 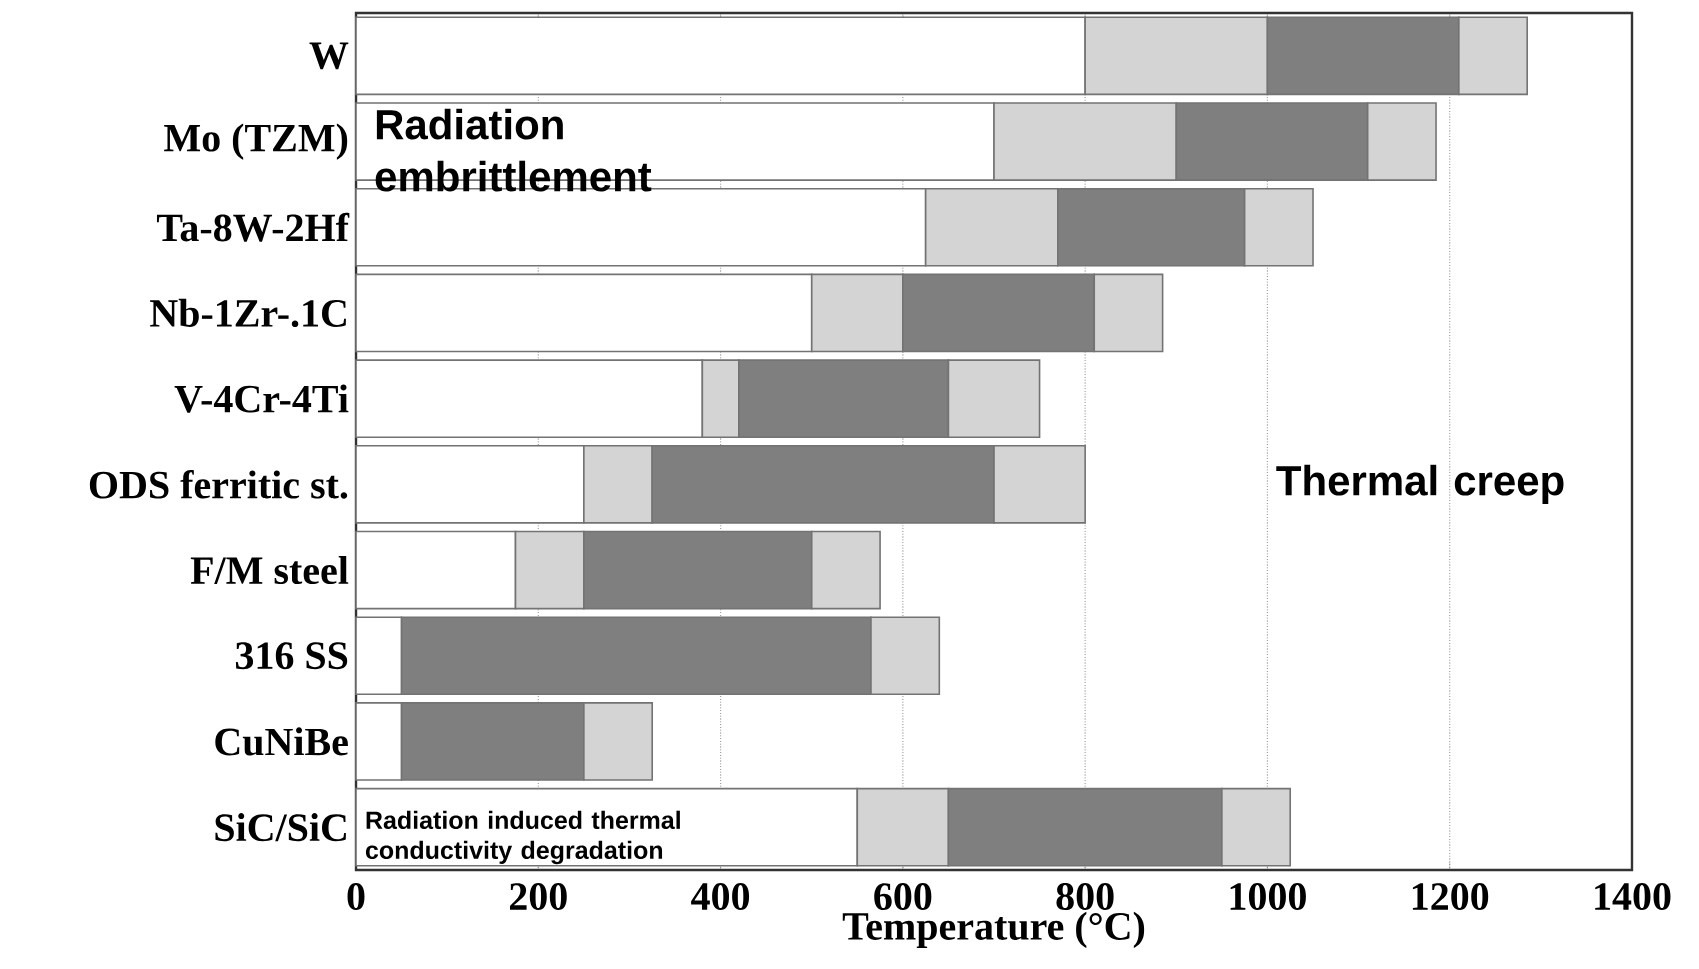 What do you see at coordinates (993, 930) in the screenshot?
I see `x-axis-title: Temperature (°C)` at bounding box center [993, 930].